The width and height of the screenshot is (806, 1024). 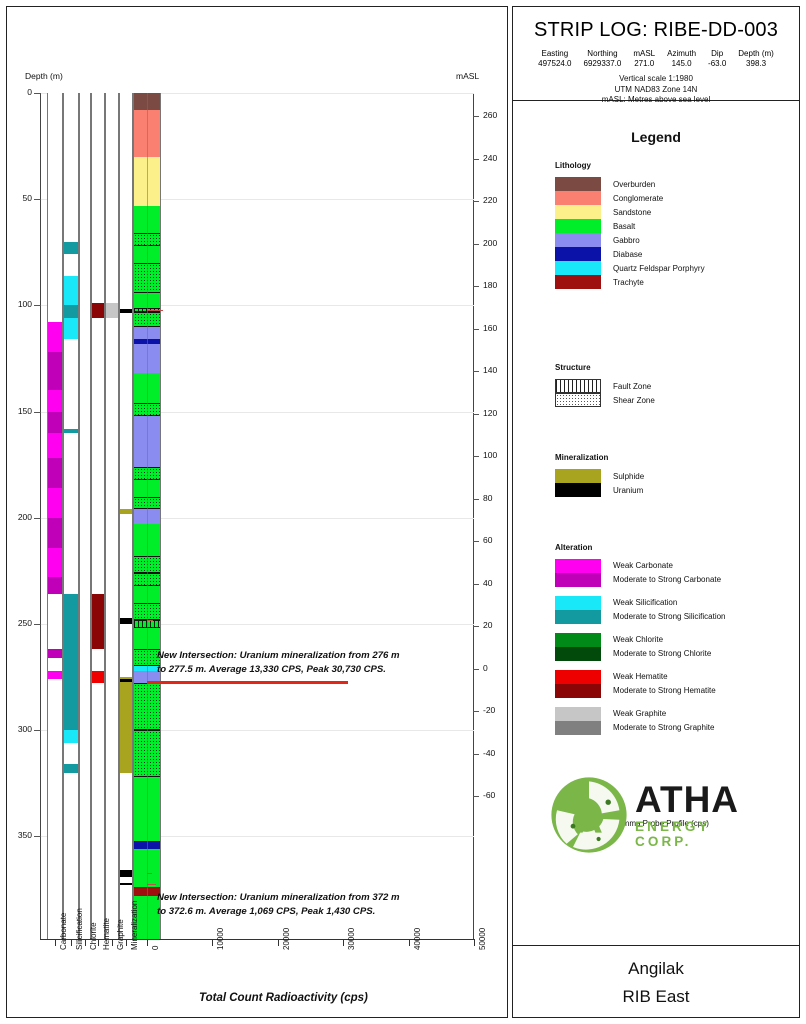 What do you see at coordinates (640, 647) in the screenshot?
I see `legend-item-weak-chlorite: Weak Chlorite Moderate to Strong Chlorite` at bounding box center [640, 647].